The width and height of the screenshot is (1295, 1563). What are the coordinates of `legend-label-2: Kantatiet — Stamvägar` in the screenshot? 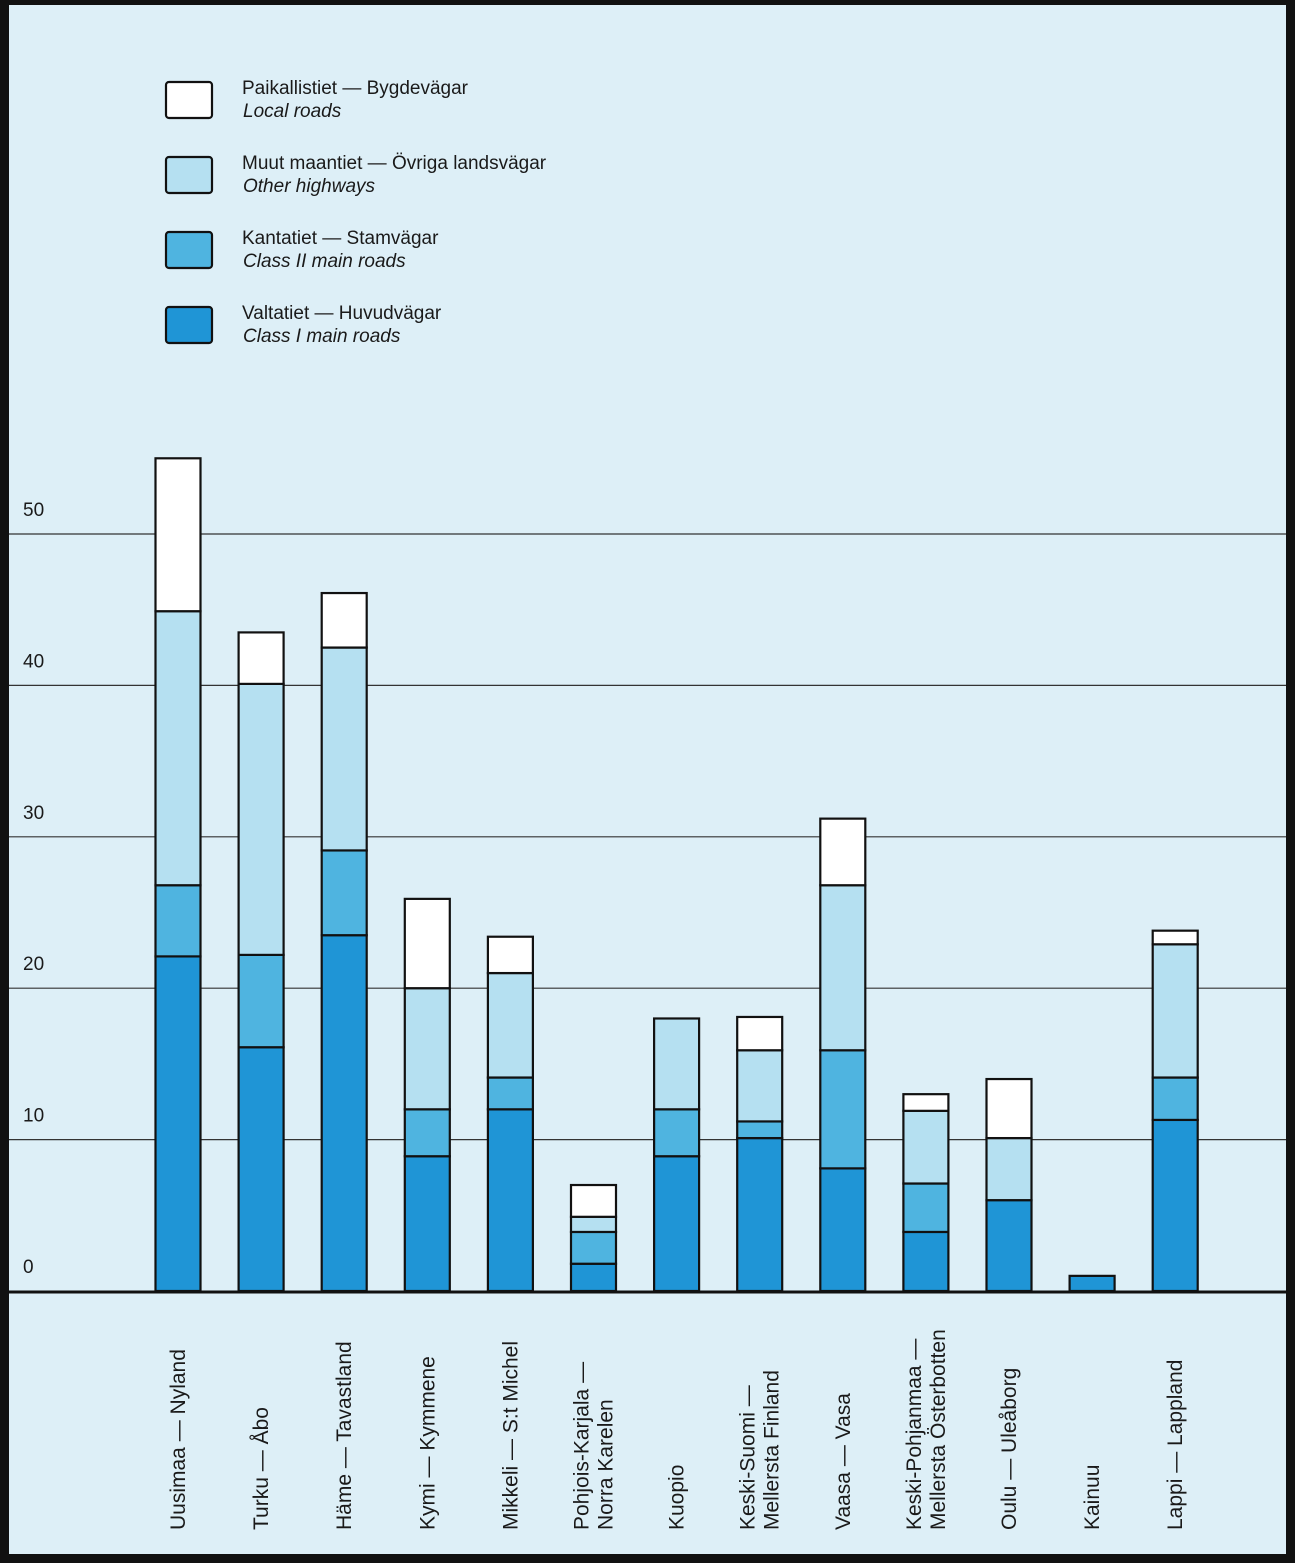 It's located at (340, 238).